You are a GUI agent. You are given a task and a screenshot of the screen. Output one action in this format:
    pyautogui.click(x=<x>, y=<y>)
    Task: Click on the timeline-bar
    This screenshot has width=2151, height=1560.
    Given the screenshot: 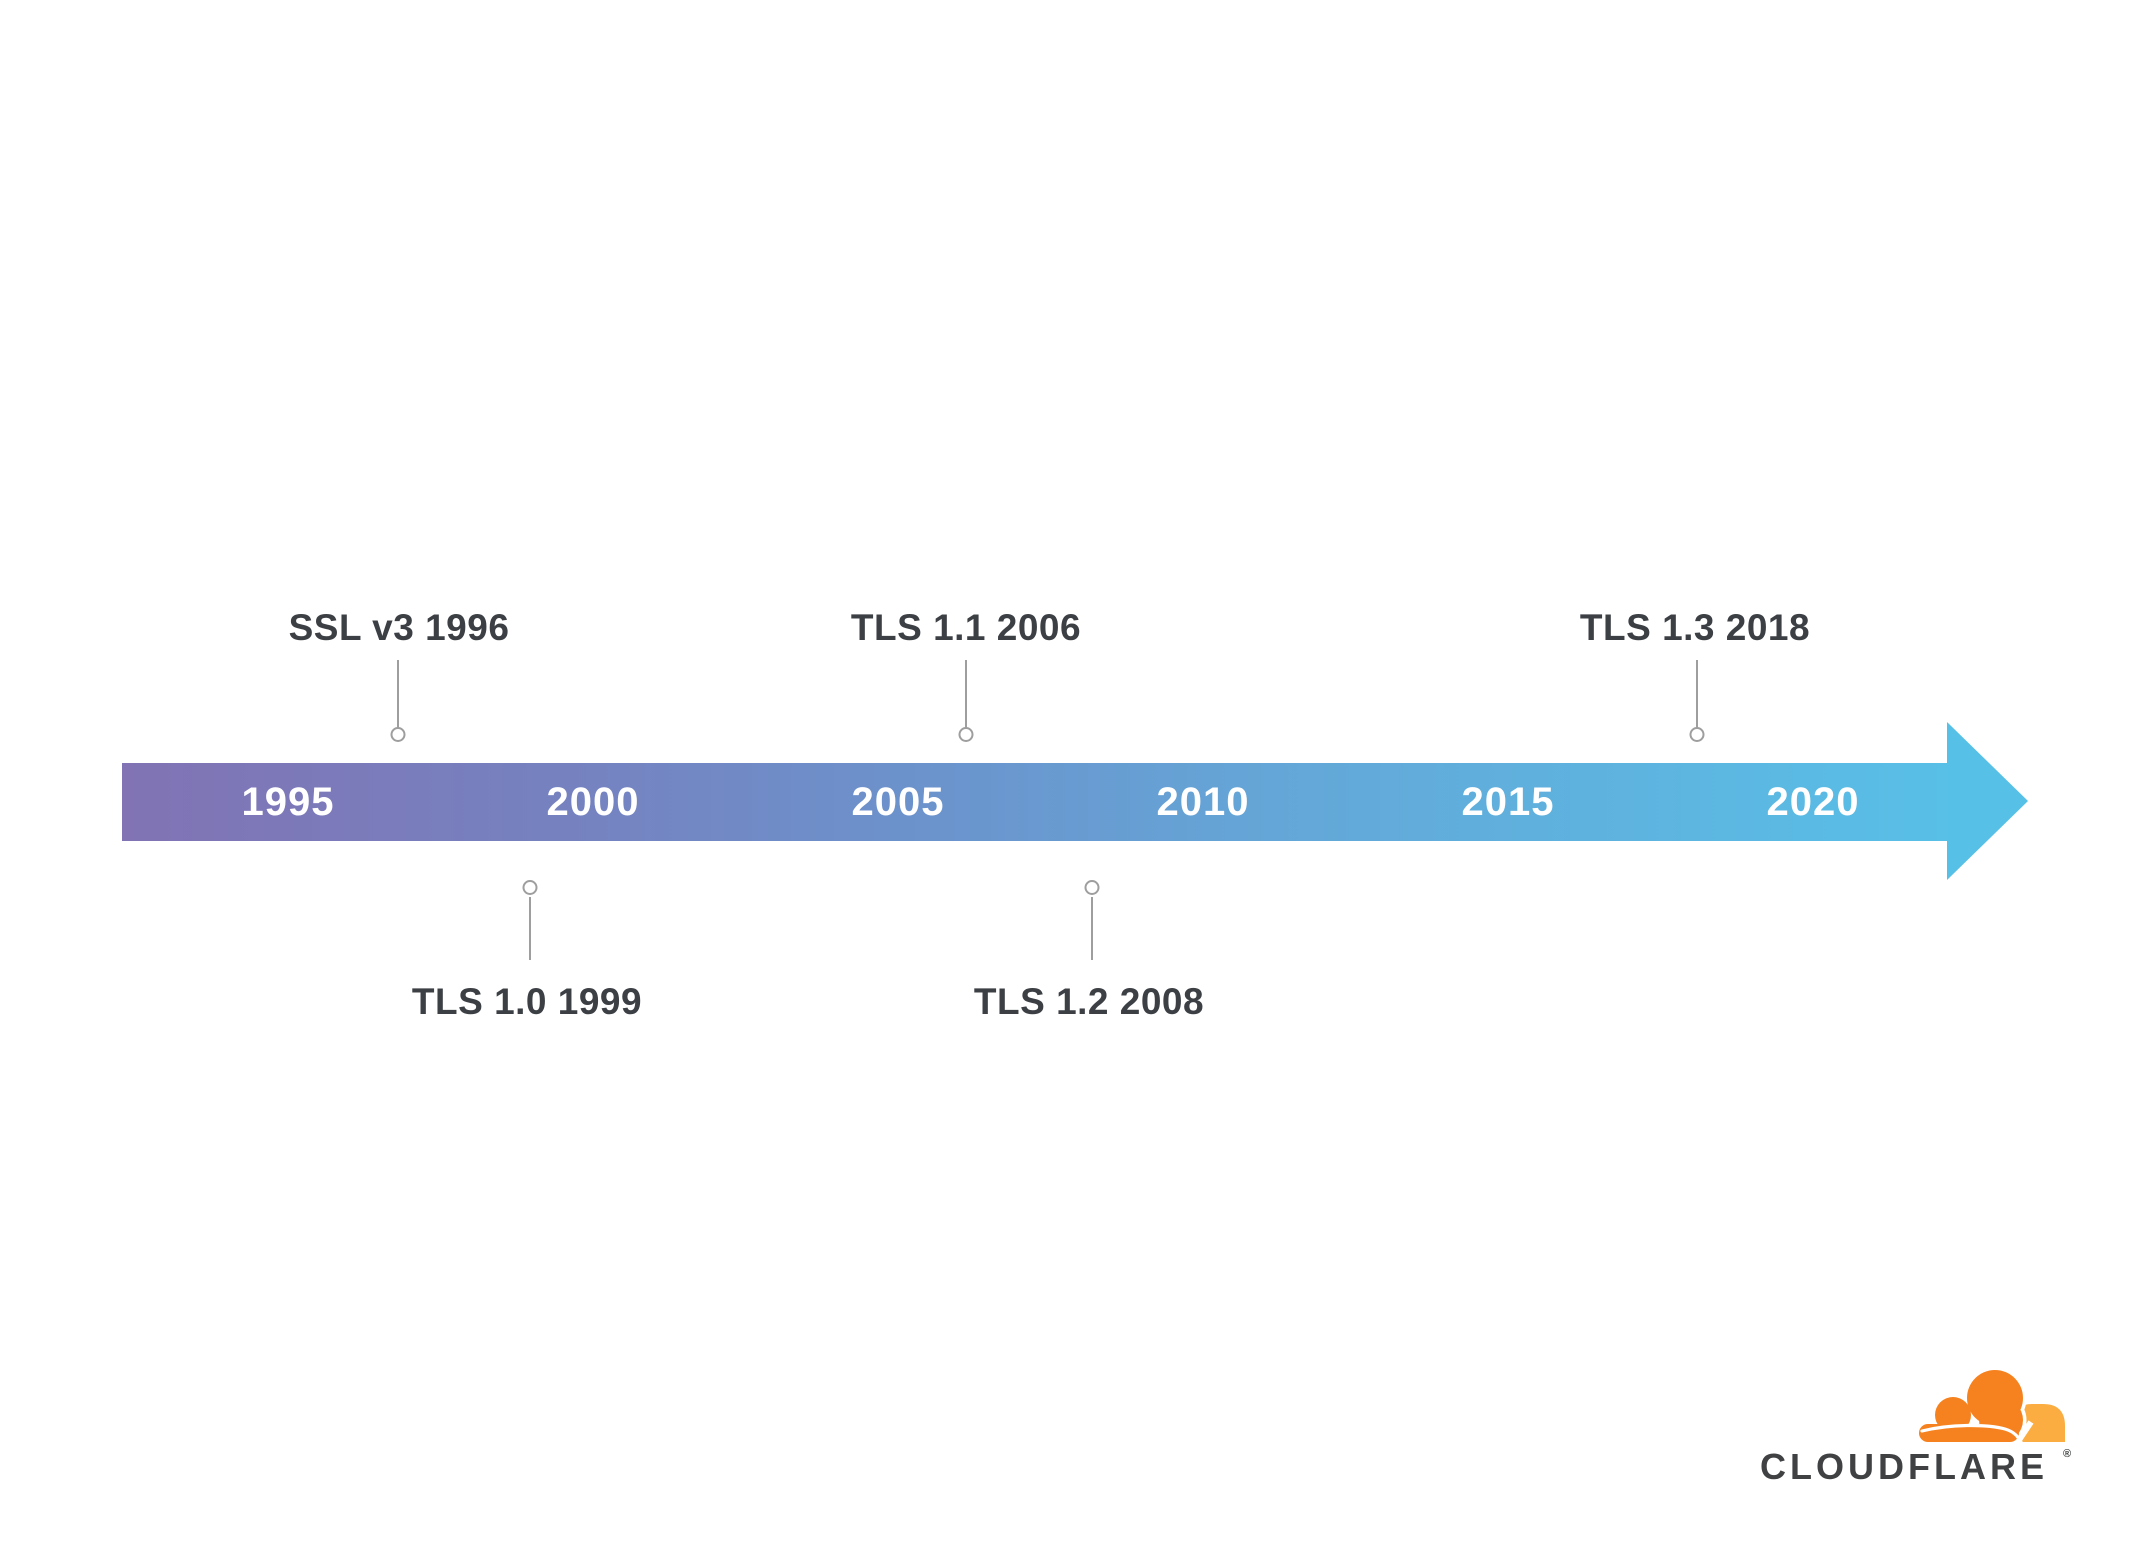 What is the action you would take?
    pyautogui.click(x=1034, y=802)
    